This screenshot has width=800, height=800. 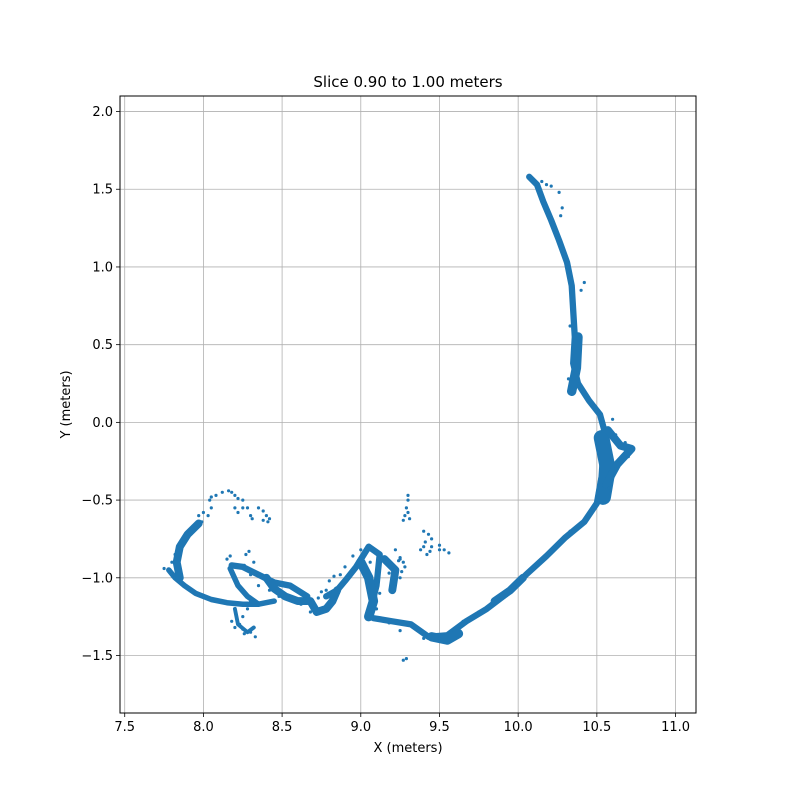 What do you see at coordinates (203, 727) in the screenshot?
I see `x-tick-label: 8.0` at bounding box center [203, 727].